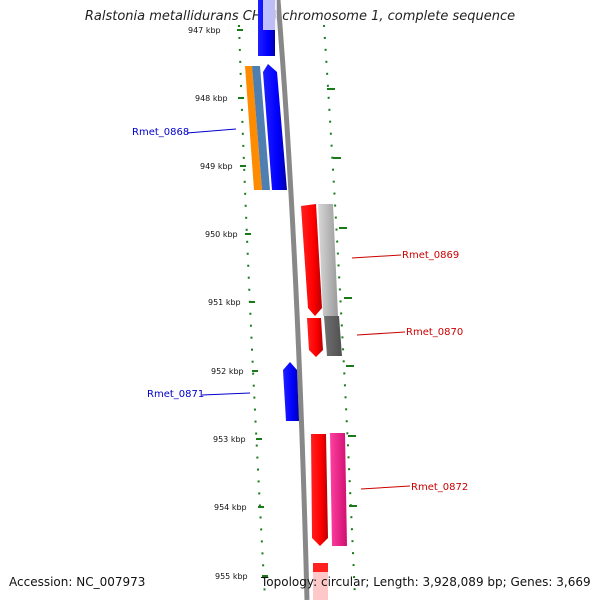 This screenshot has height=600, width=600. I want to click on gene-steel-feature, so click(261, 128).